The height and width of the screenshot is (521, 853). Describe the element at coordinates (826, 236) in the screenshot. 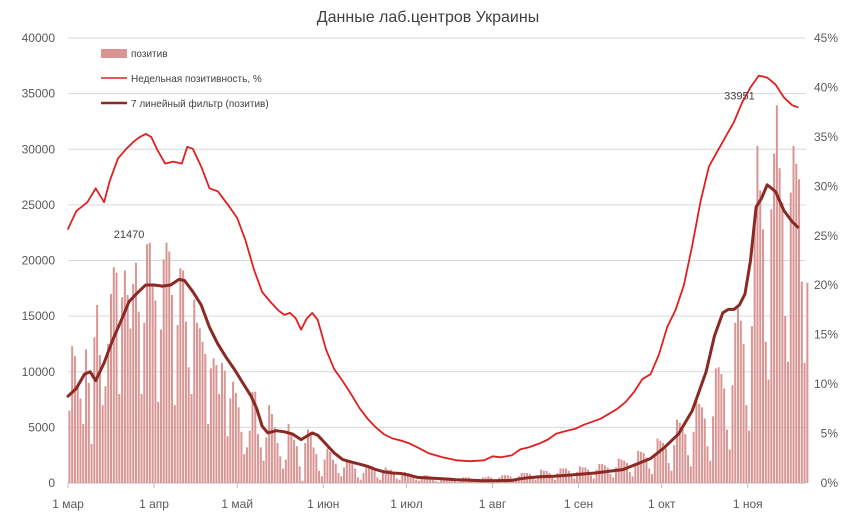

I see `y-right-tick-label: 25%` at that location.